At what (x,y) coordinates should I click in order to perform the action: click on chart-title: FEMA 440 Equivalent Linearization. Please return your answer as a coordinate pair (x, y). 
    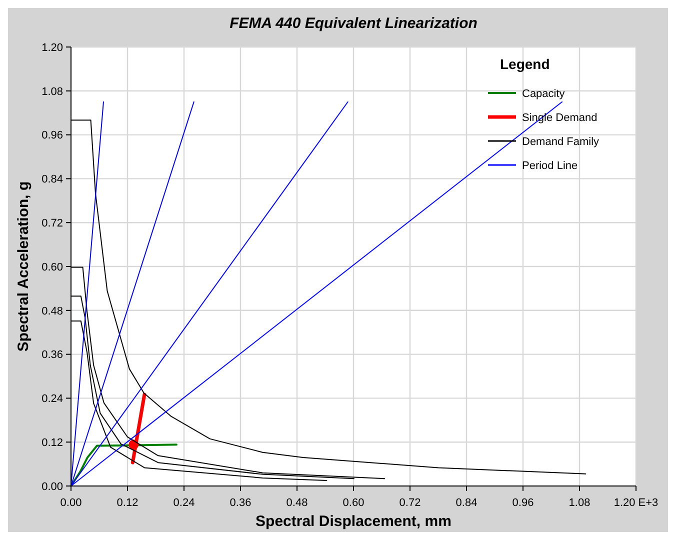
    Looking at the image, I should click on (354, 23).